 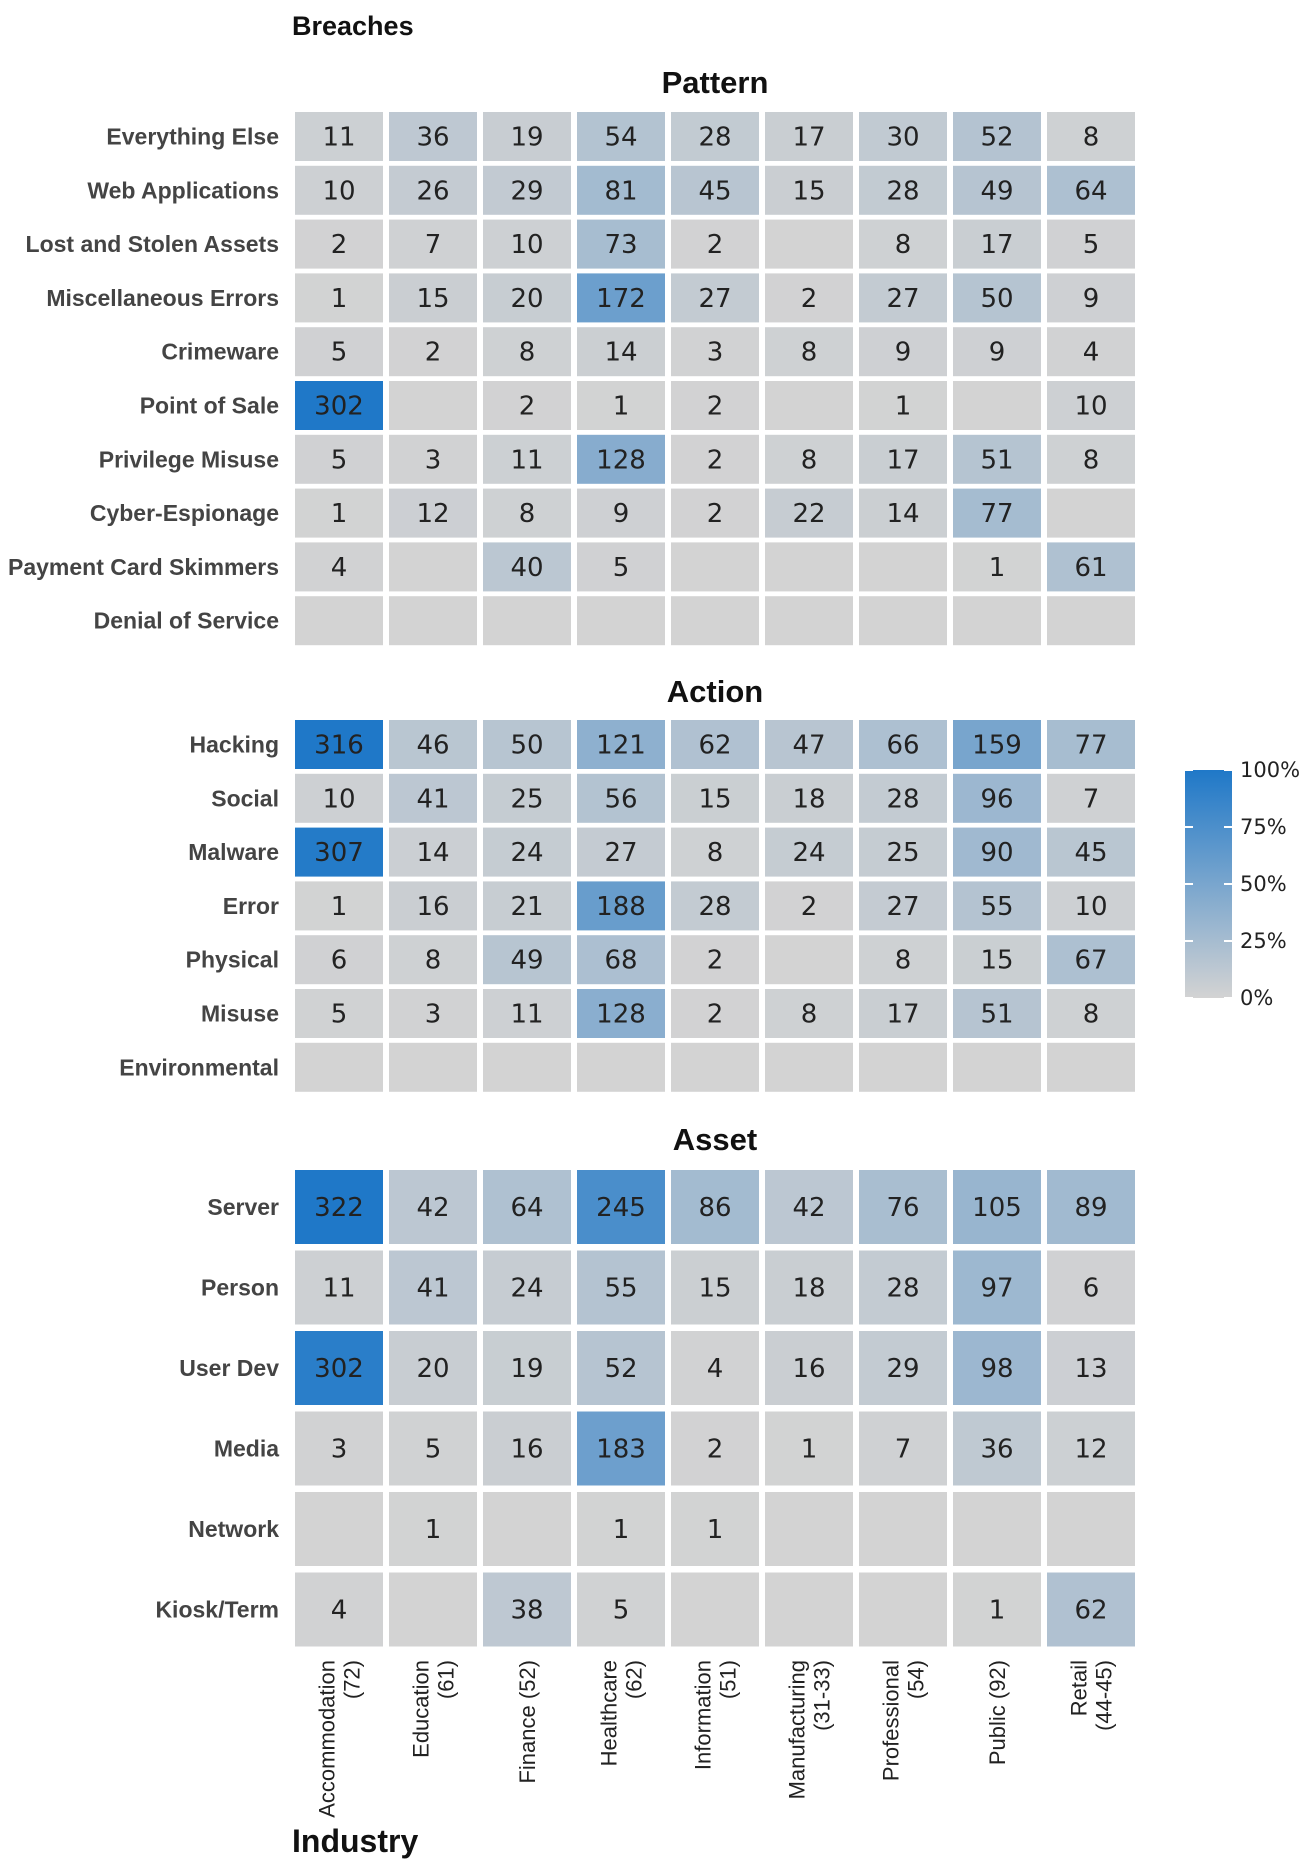 What do you see at coordinates (526, 799) in the screenshot?
I see `cell-value: 25` at bounding box center [526, 799].